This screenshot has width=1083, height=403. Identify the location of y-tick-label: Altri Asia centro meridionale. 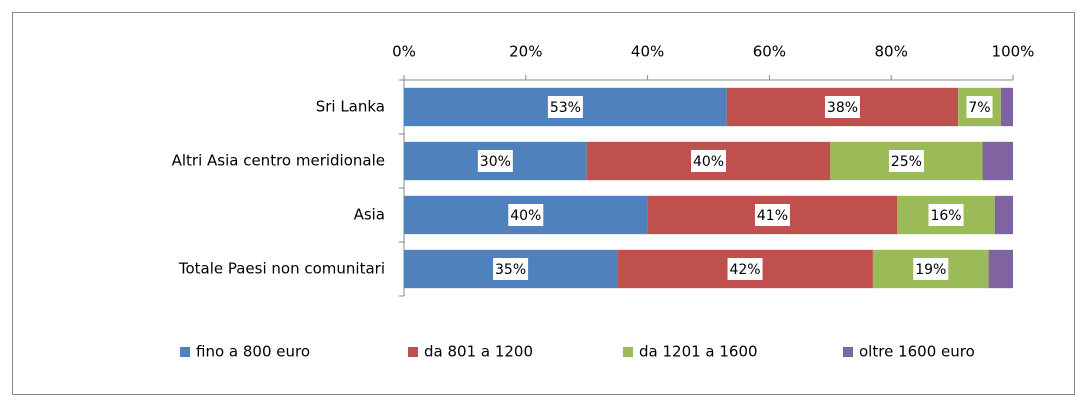
(278, 161).